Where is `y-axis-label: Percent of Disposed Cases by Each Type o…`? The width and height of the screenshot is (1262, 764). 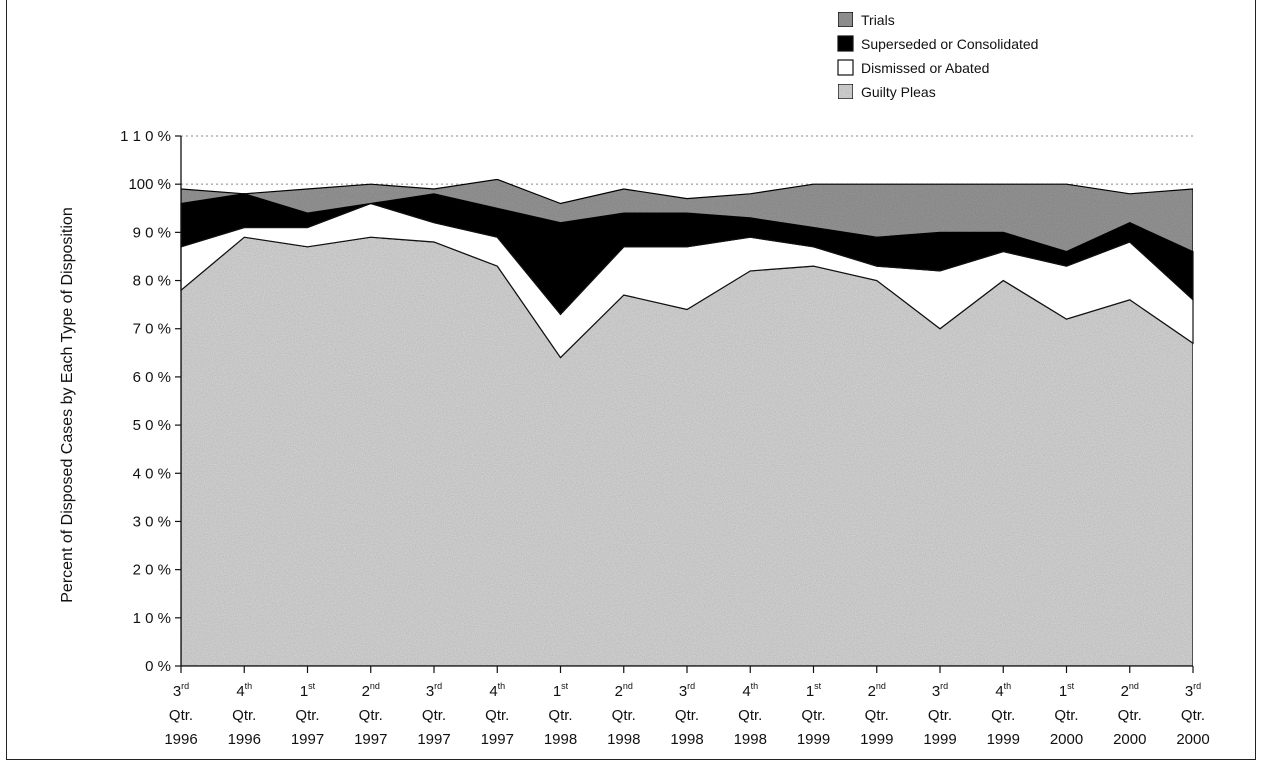 y-axis-label: Percent of Disposed Cases by Each Type o… is located at coordinates (67, 404).